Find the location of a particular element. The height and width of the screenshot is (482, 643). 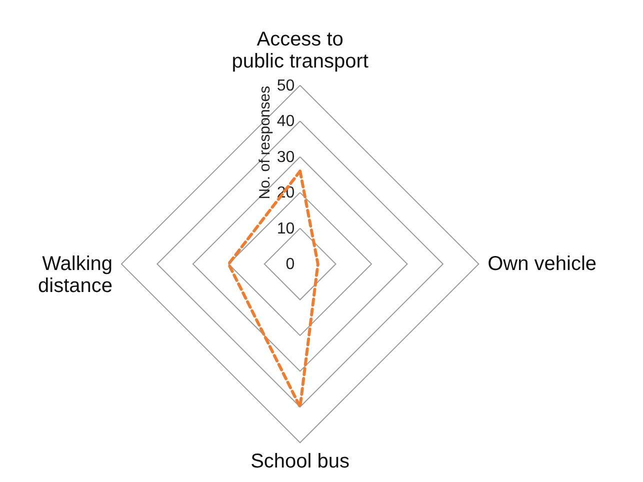

spoke-label: School bus is located at coordinates (300, 461).